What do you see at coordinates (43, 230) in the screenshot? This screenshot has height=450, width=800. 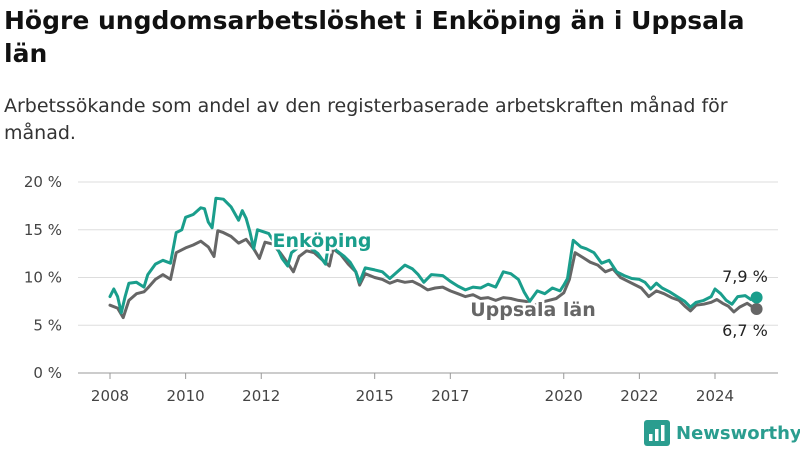 I see `y-tick-label: 15 %` at bounding box center [43, 230].